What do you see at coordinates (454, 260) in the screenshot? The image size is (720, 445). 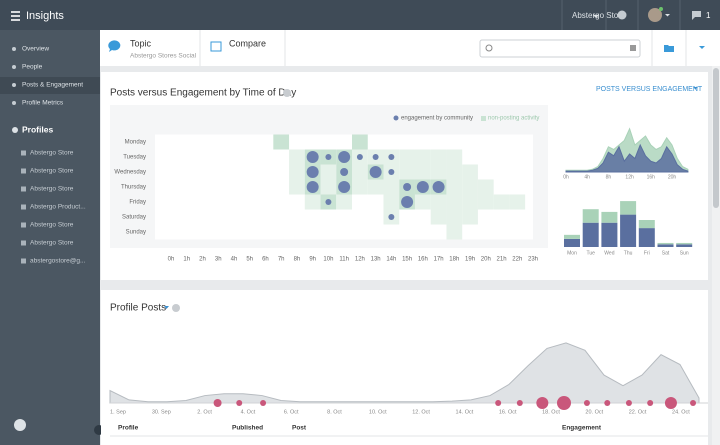 I see `hour-label: 18h` at bounding box center [454, 260].